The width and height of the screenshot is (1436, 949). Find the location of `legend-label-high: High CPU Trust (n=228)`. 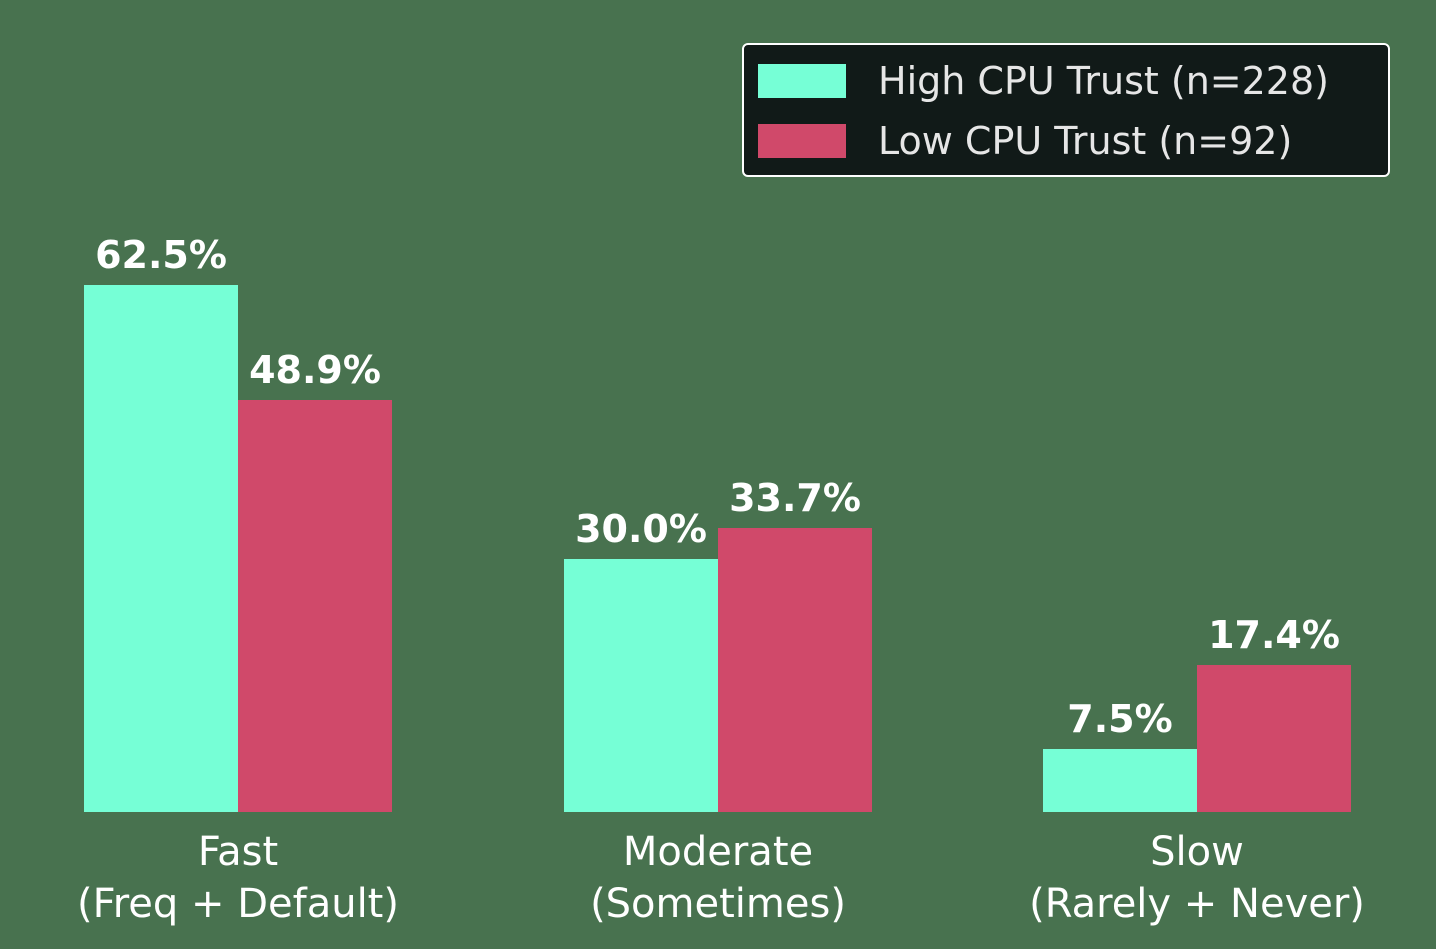

legend-label-high: High CPU Trust (n=228) is located at coordinates (1103, 81).